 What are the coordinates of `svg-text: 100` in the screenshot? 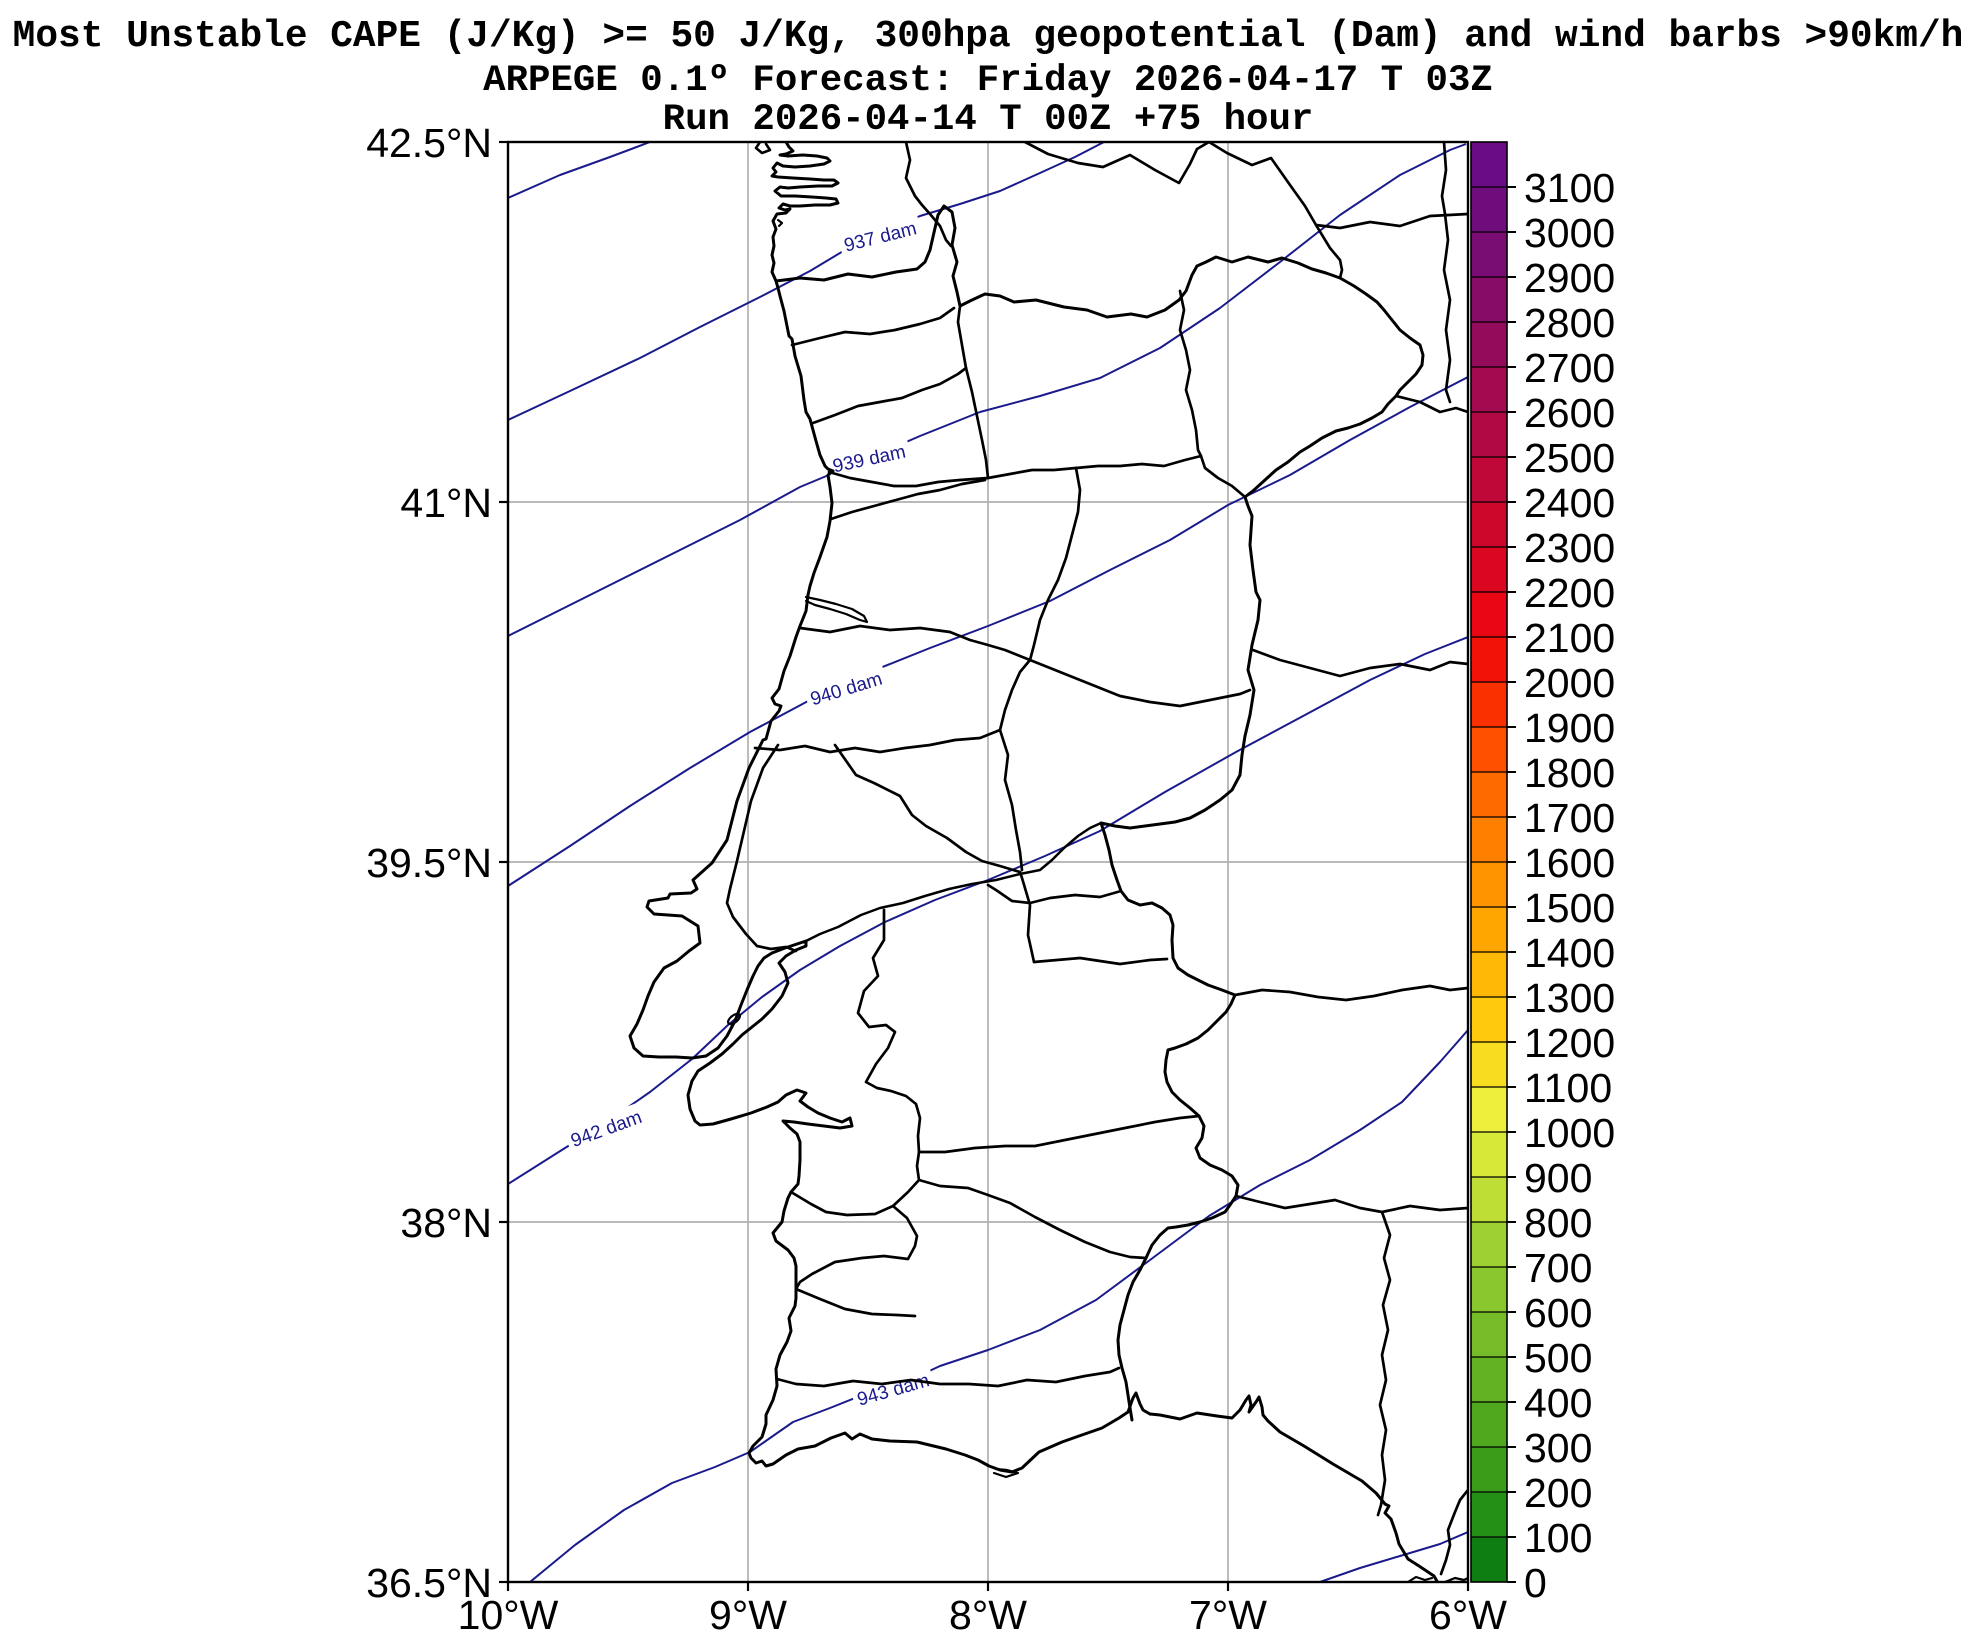 It's located at (1558, 1538).